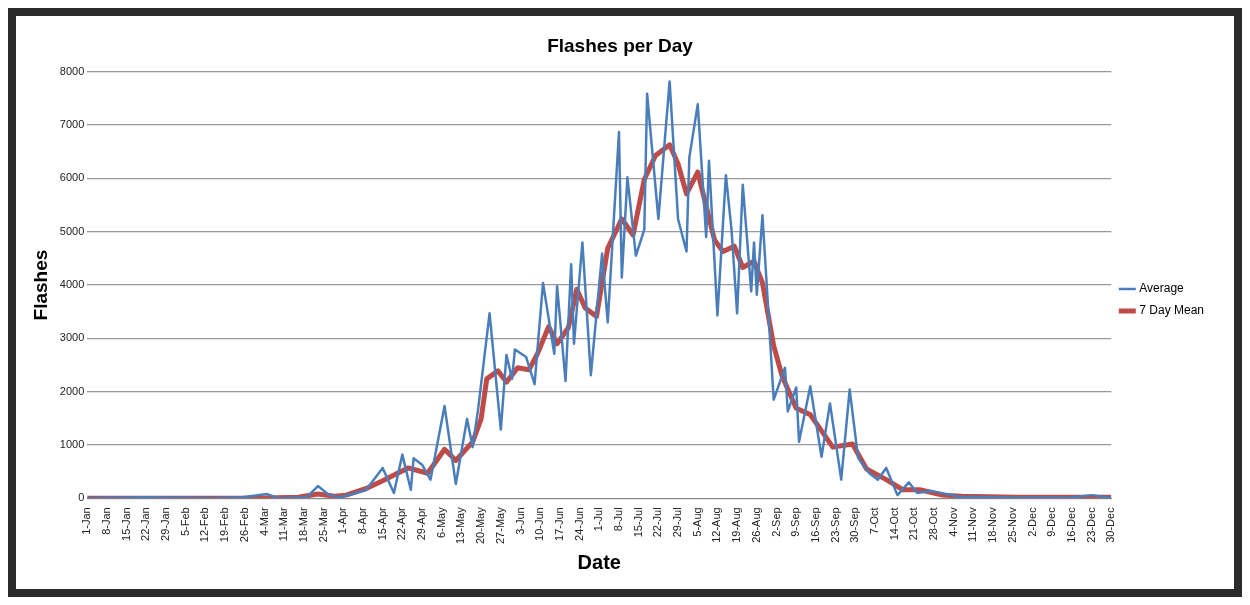 The image size is (1250, 605). I want to click on x-tick-label: 6-May, so click(440, 522).